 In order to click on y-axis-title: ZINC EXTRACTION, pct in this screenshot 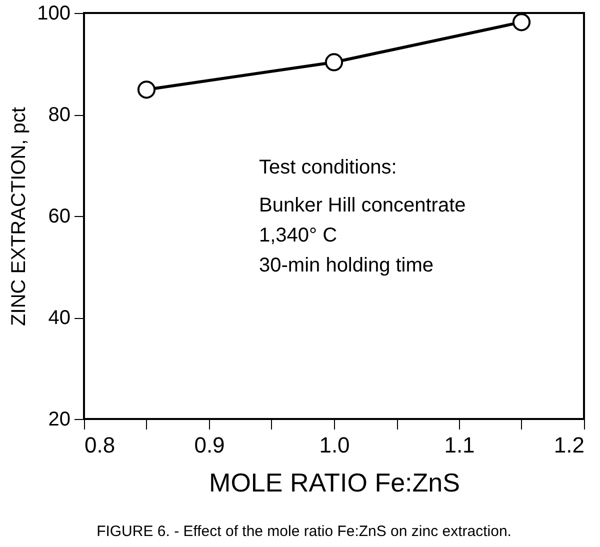, I will do `click(19, 216)`.